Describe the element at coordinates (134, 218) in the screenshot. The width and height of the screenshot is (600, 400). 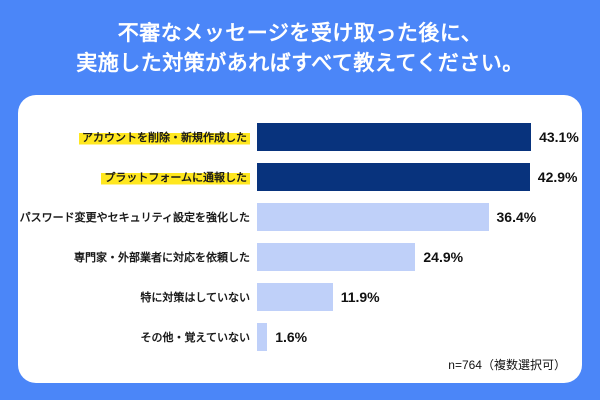
I see `bar-category-label-text: パスワード変更やセキュリティ設定を強化した` at that location.